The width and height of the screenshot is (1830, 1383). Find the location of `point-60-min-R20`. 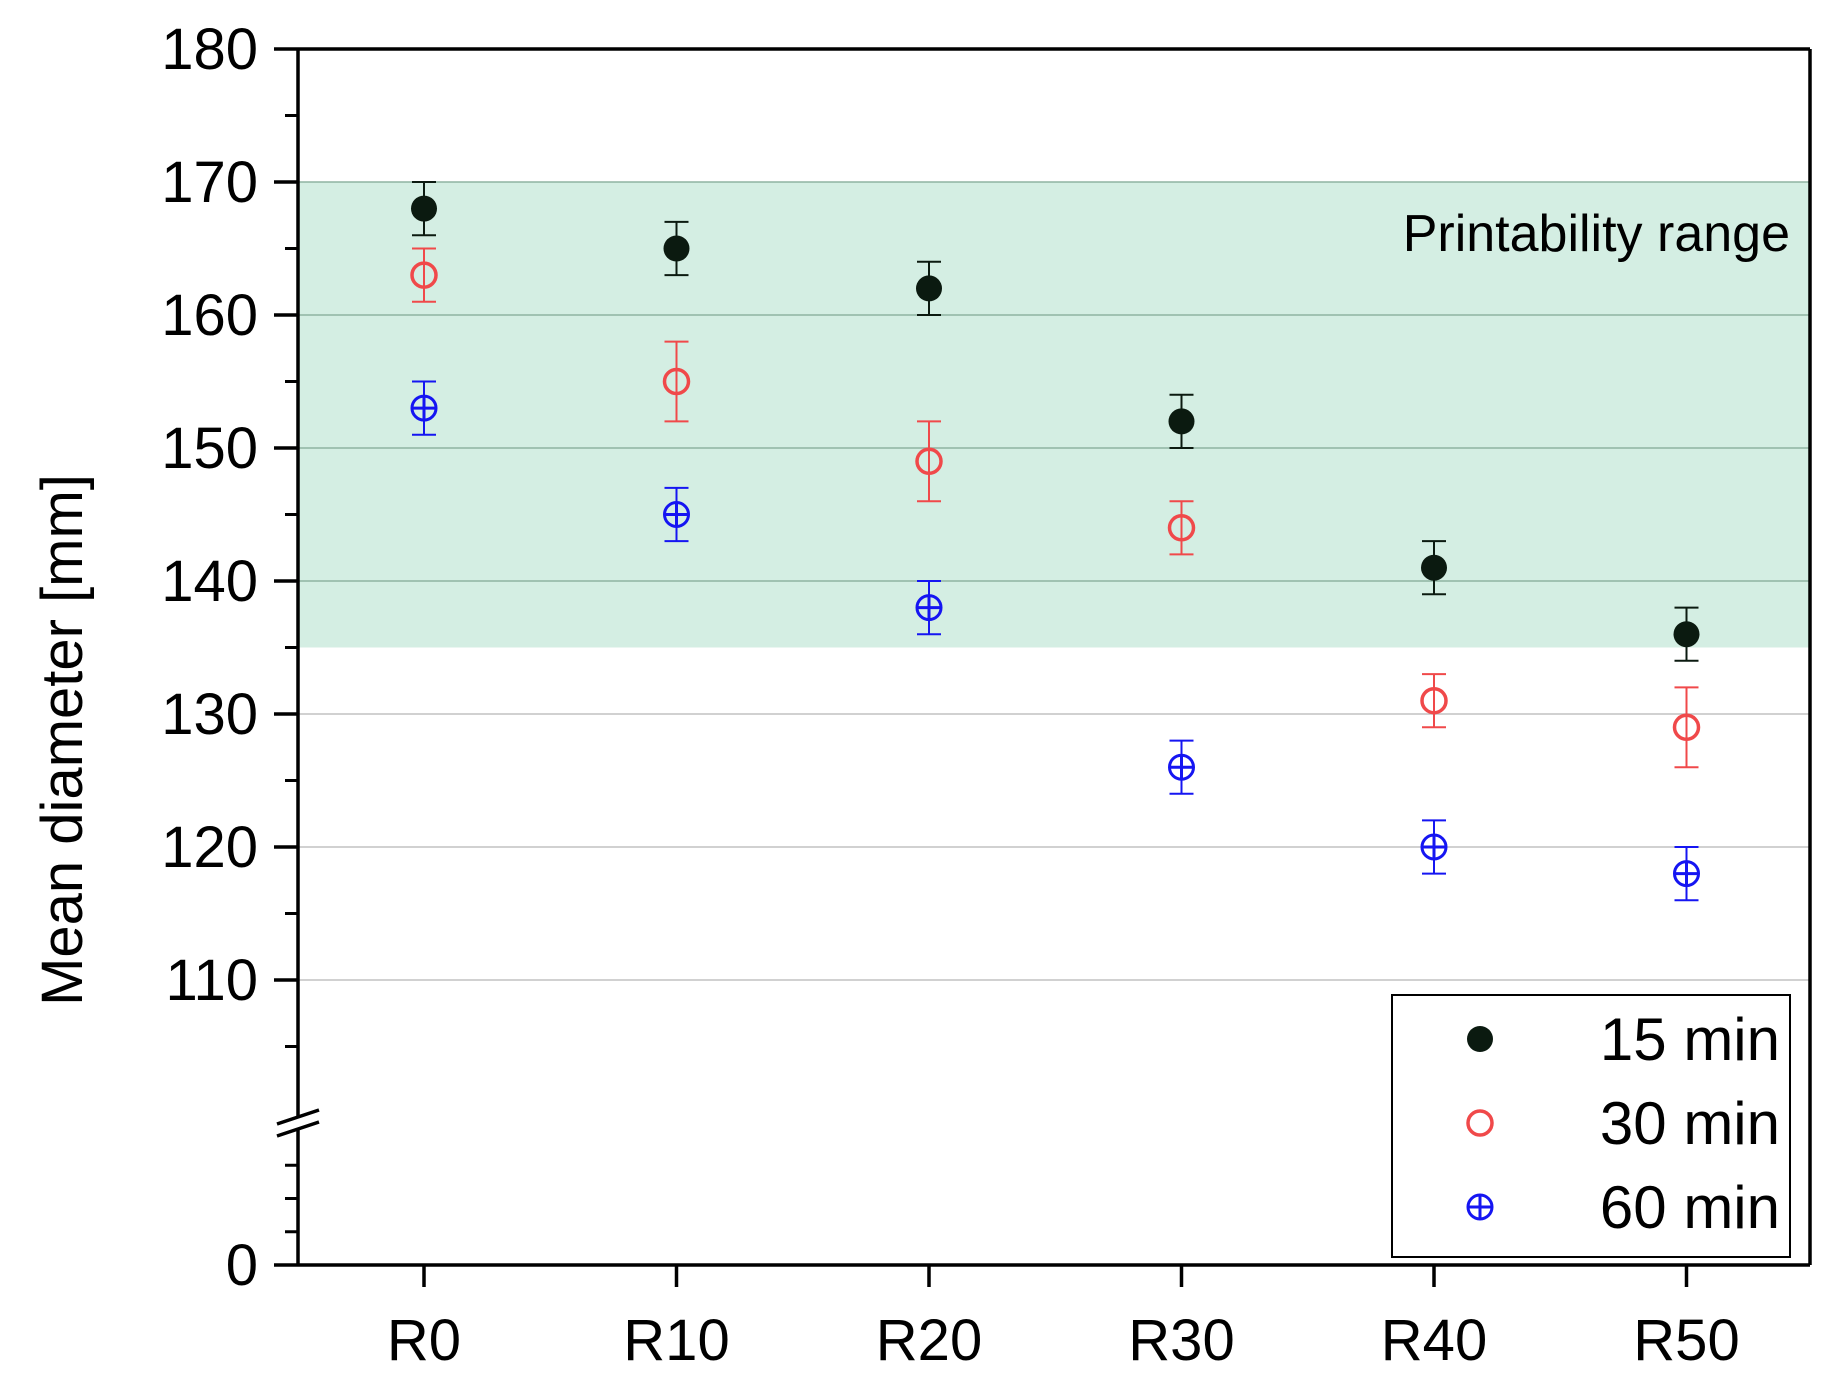

point-60-min-R20 is located at coordinates (929, 608).